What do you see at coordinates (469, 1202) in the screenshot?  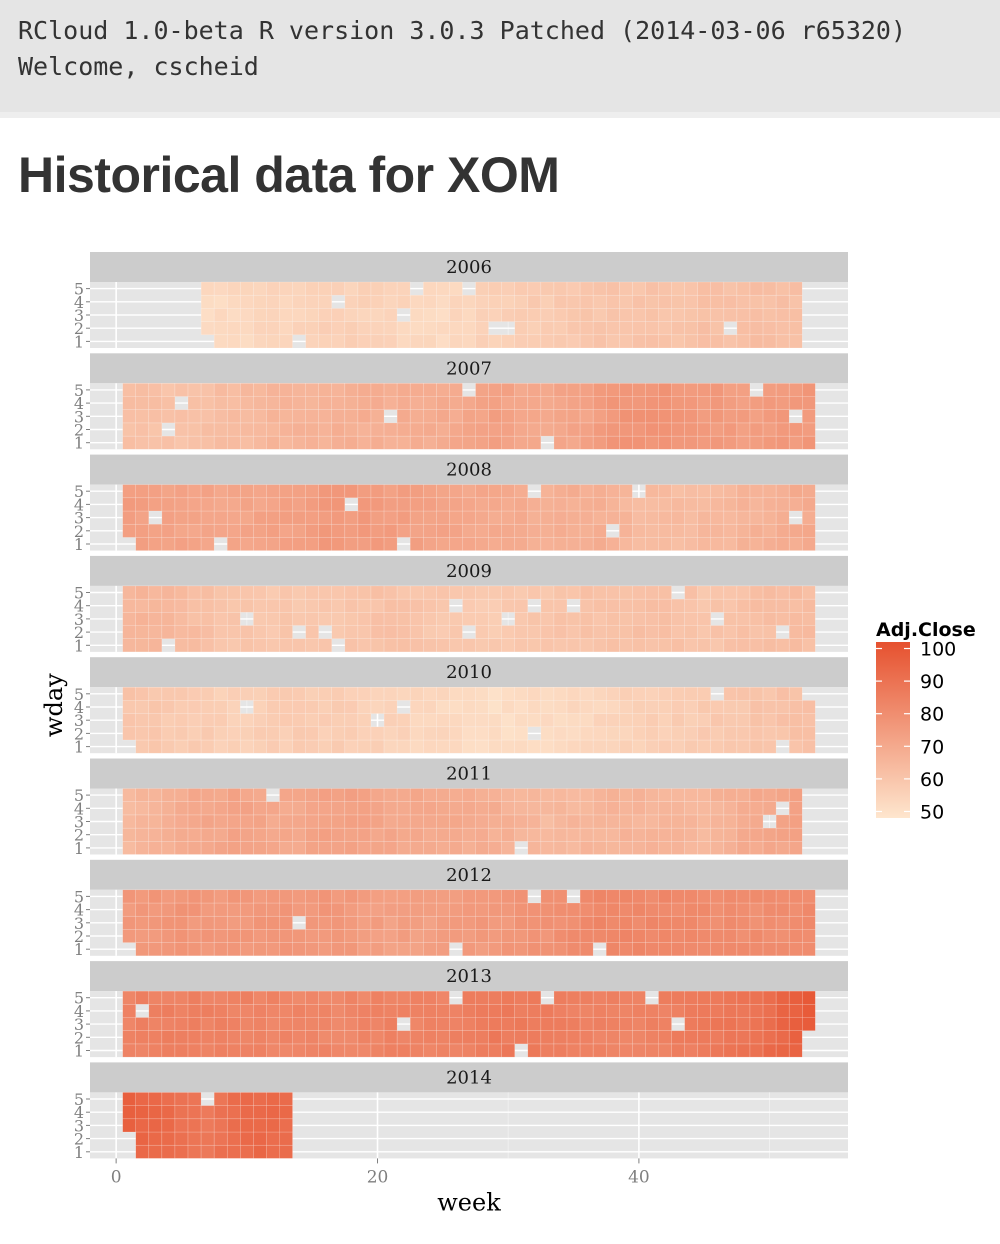 I see `x-axis-title: week` at bounding box center [469, 1202].